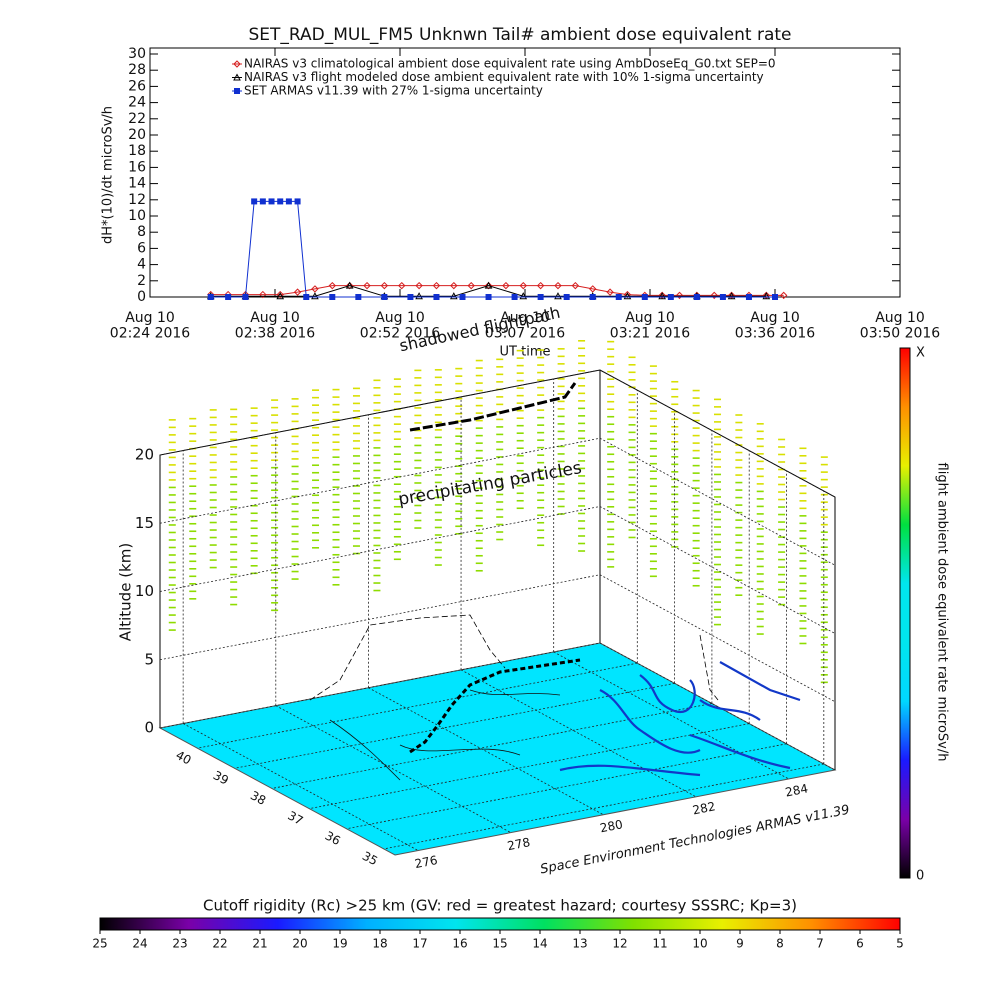 This screenshot has height=1000, width=1000. Describe the element at coordinates (141, 297) in the screenshot. I see `y-tick-label: 0` at that location.